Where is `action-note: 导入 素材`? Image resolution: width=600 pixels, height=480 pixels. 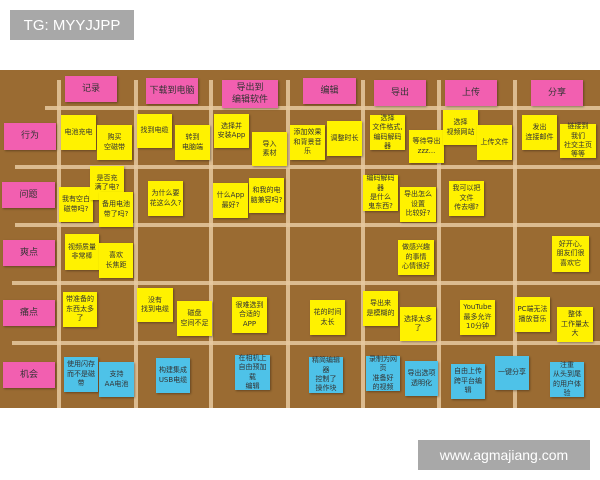
action-note: 导入 素材 is located at coordinates (269, 149).